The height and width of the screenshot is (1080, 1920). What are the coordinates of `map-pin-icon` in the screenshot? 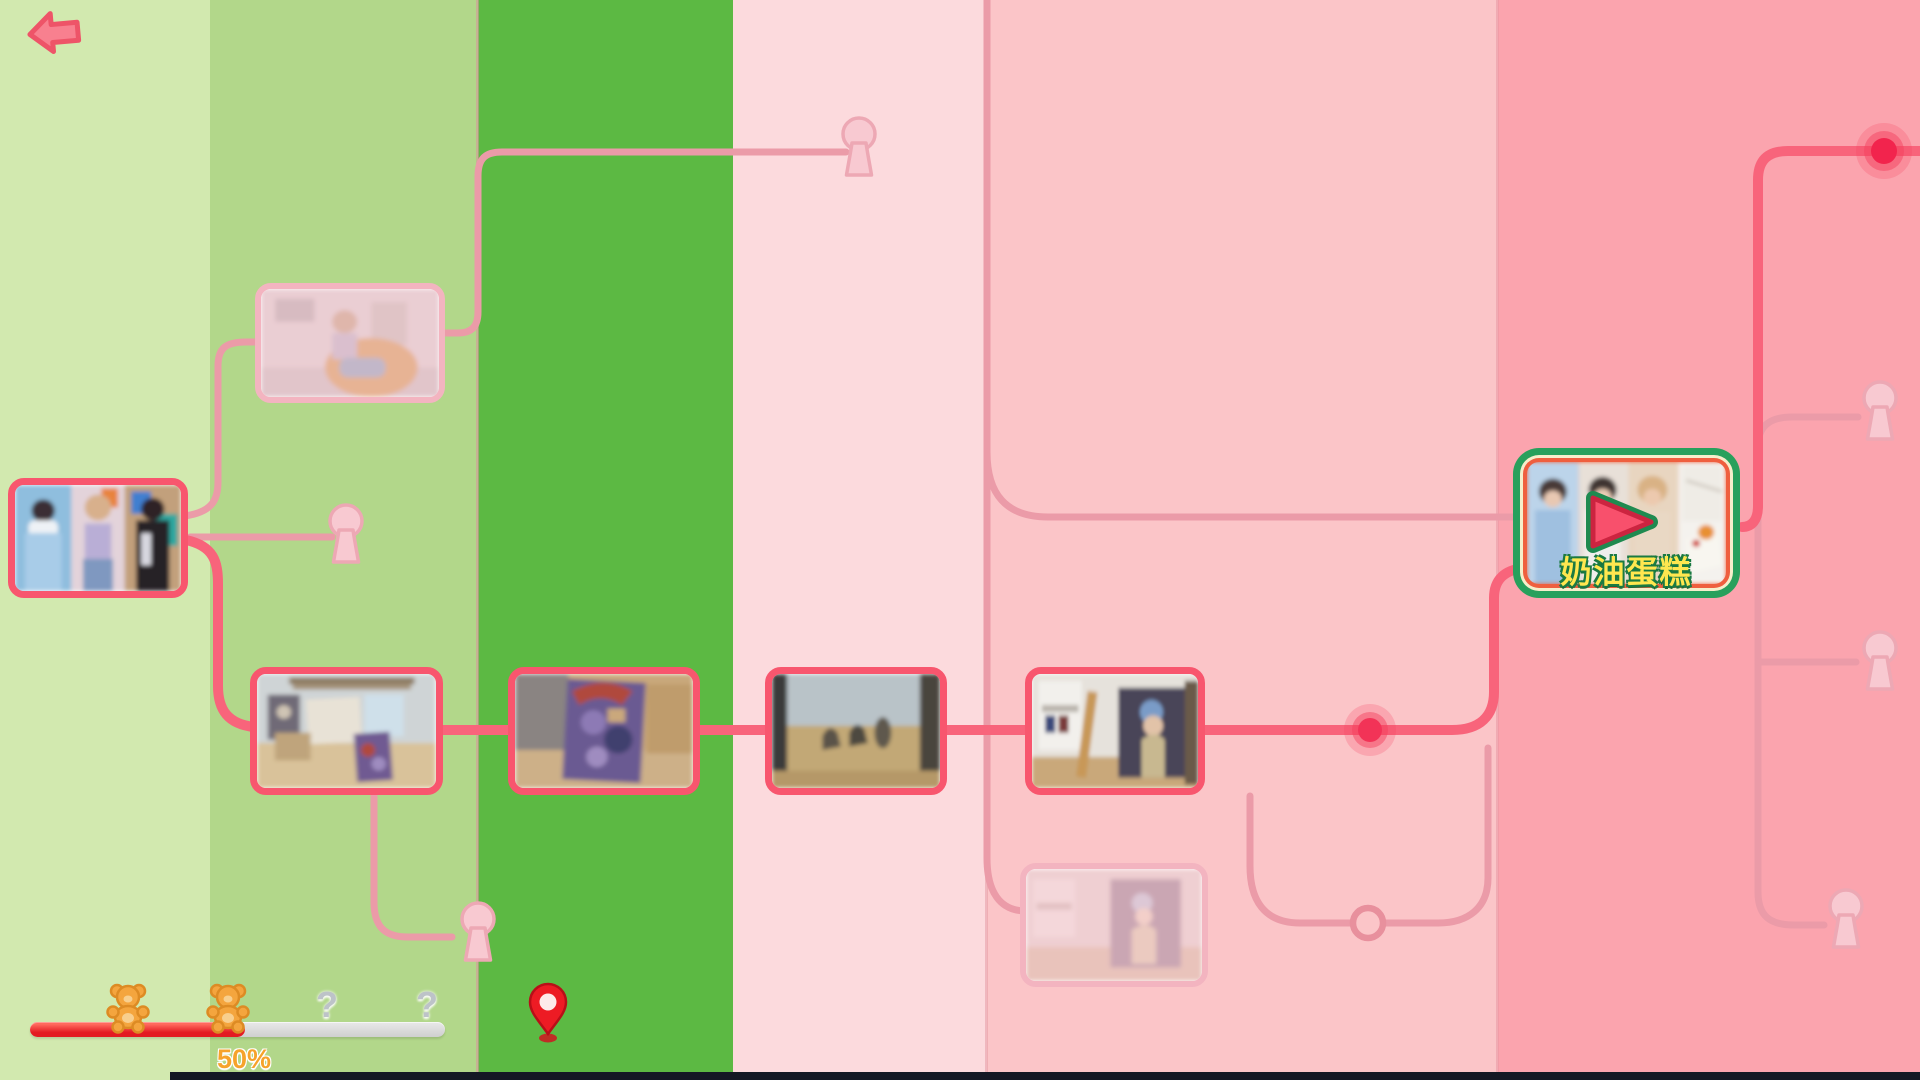 It's located at (548, 1012).